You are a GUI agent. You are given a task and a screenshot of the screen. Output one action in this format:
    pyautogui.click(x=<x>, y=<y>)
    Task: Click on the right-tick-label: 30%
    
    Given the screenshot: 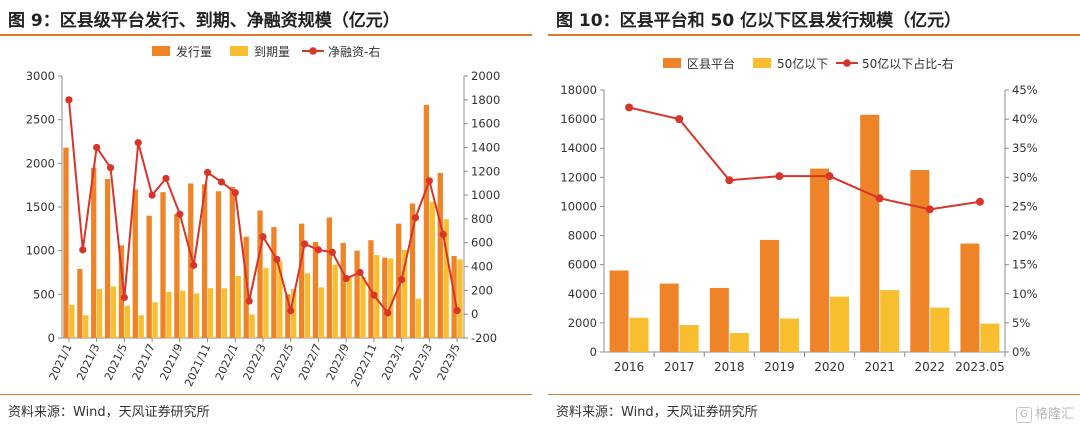 What is the action you would take?
    pyautogui.click(x=1025, y=177)
    